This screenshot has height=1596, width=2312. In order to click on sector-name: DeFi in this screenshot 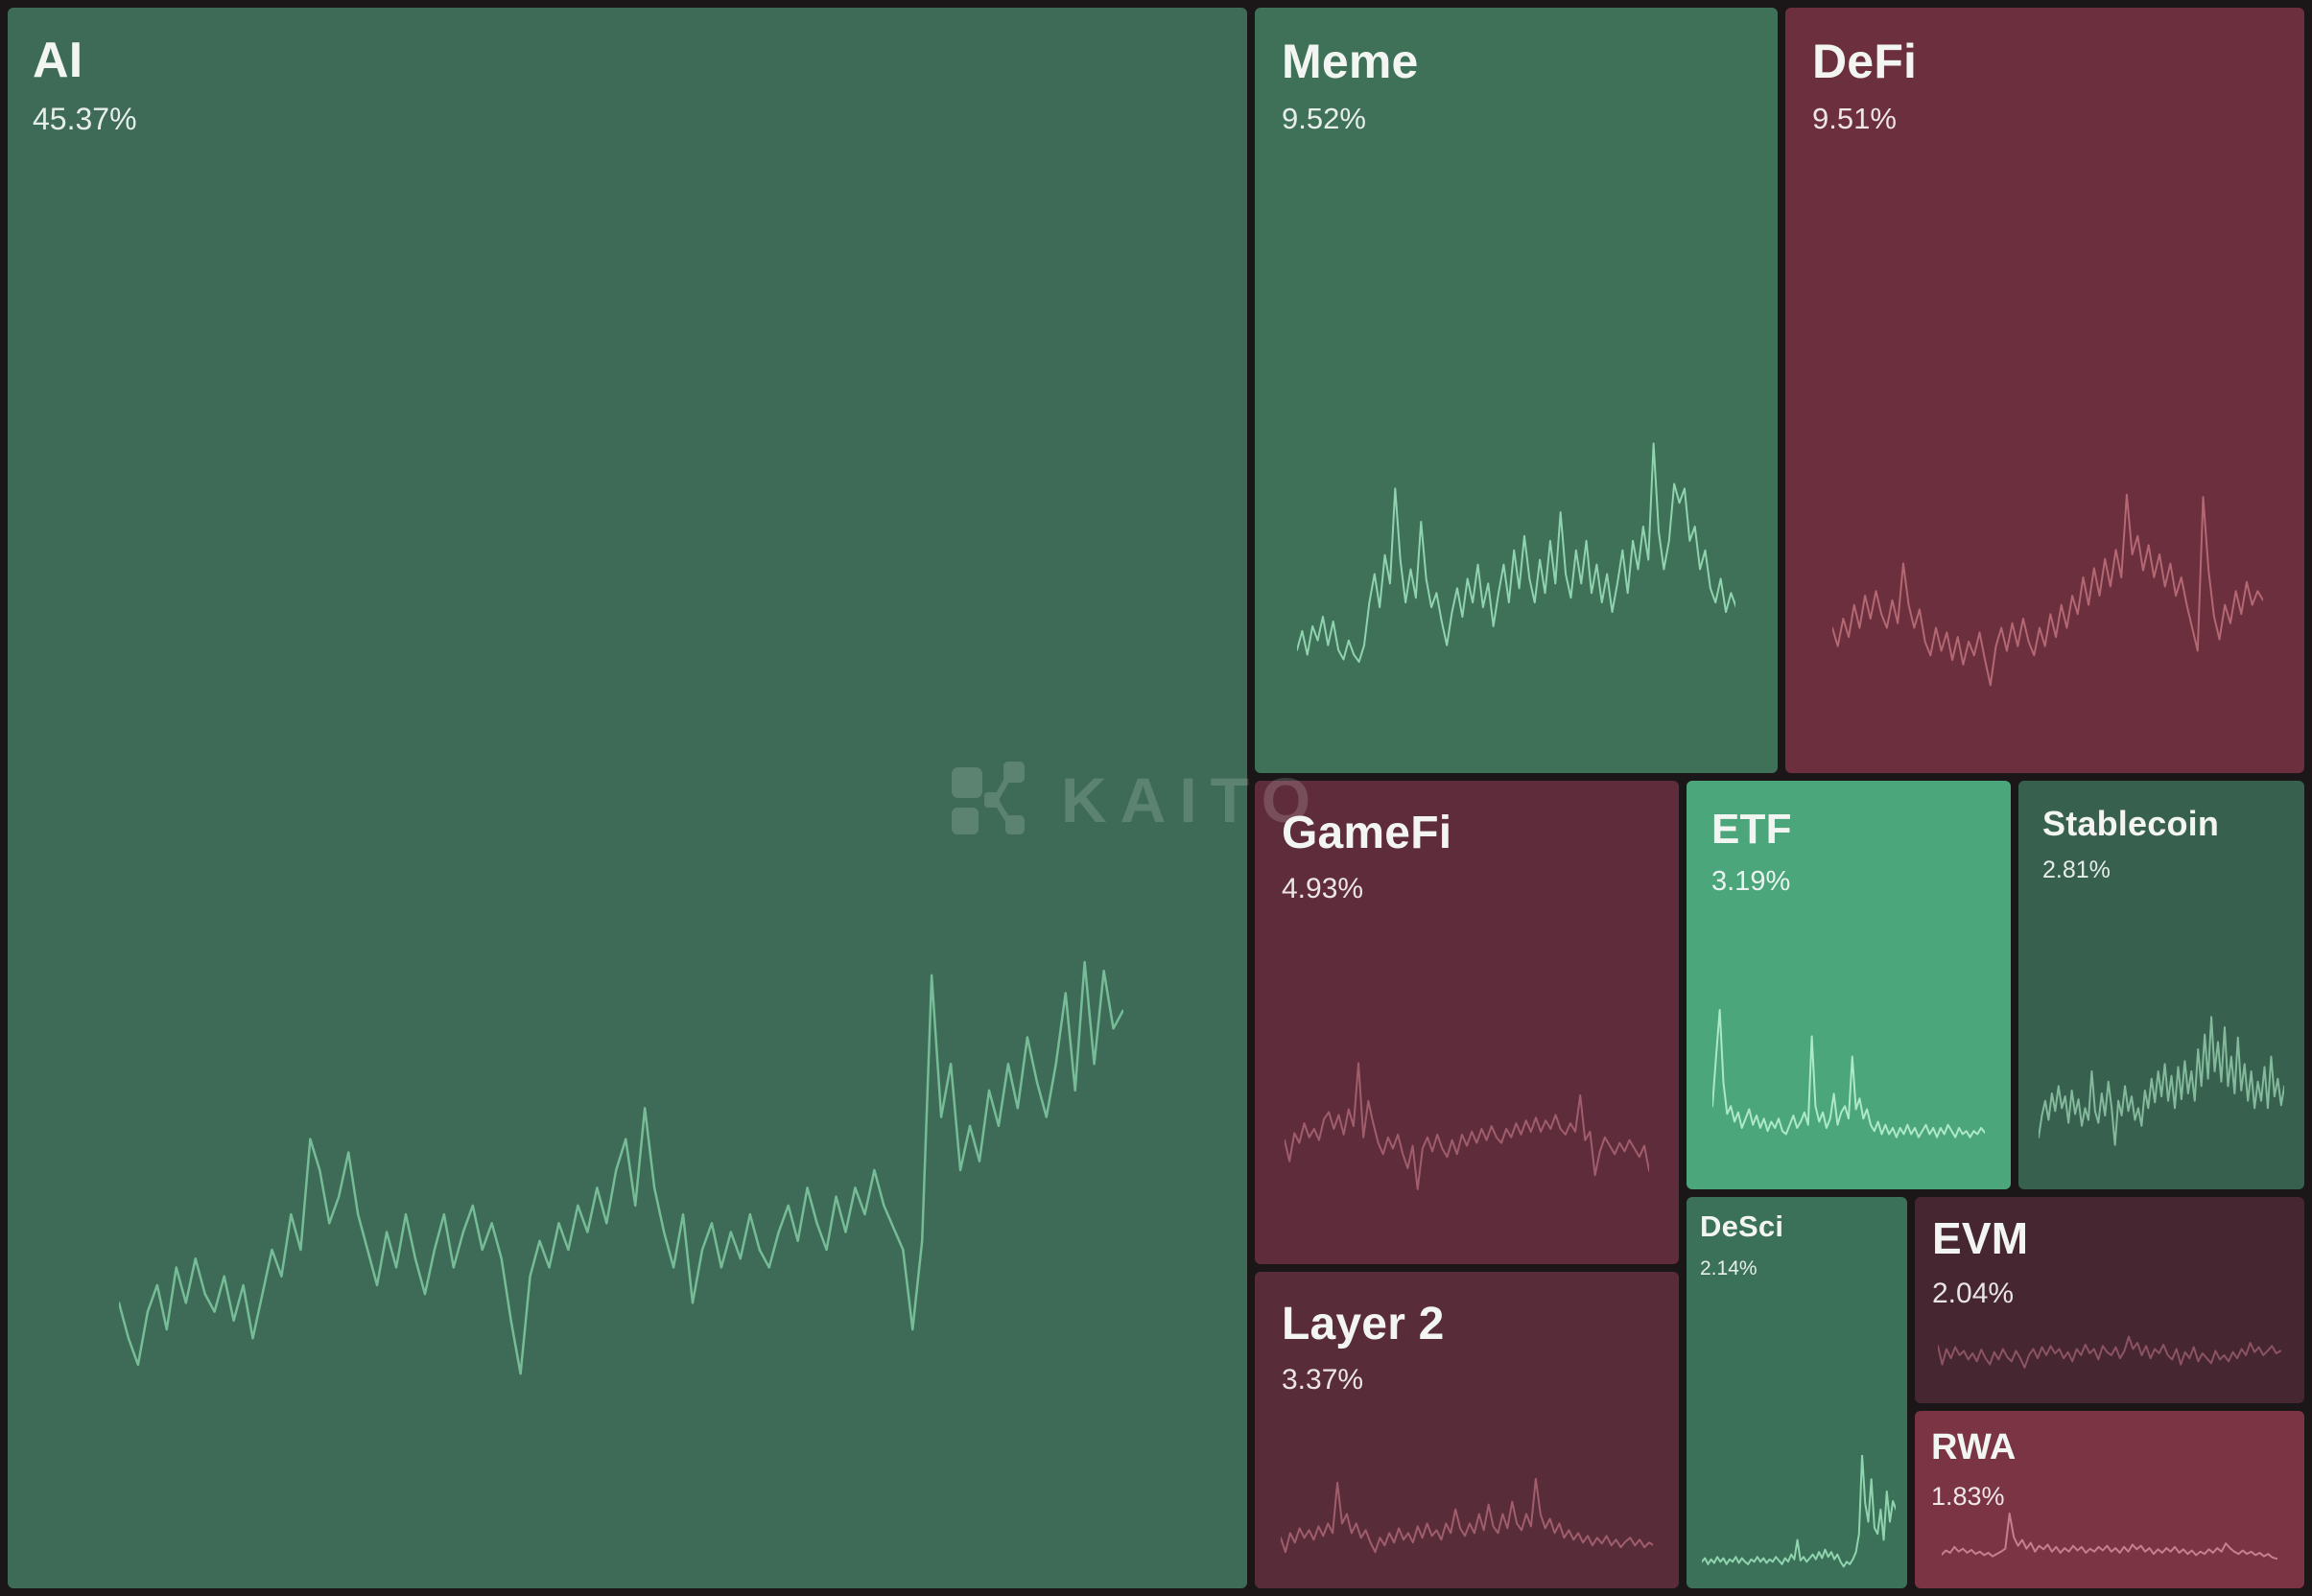, I will do `click(1865, 61)`.